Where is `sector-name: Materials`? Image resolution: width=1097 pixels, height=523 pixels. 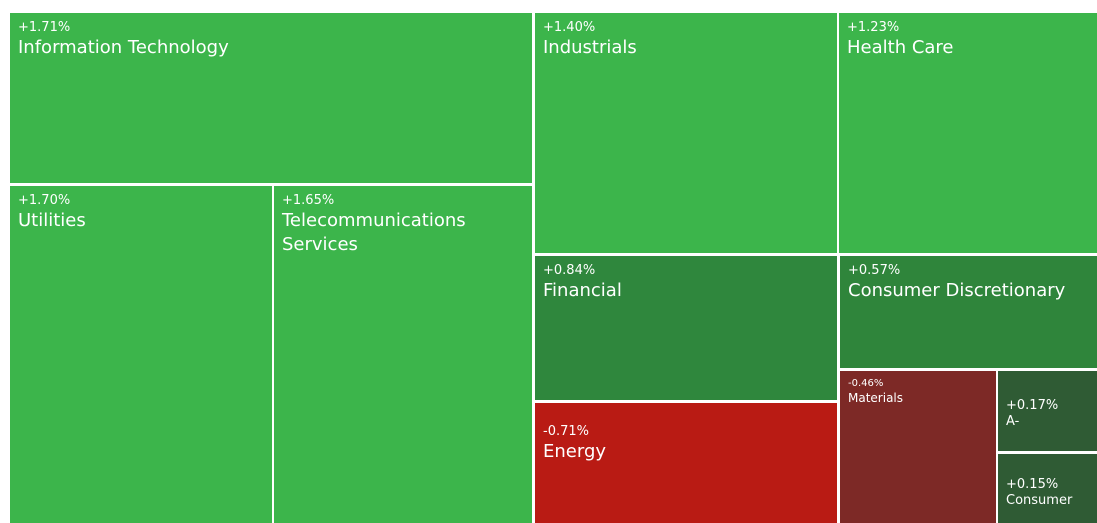 sector-name: Materials is located at coordinates (876, 398).